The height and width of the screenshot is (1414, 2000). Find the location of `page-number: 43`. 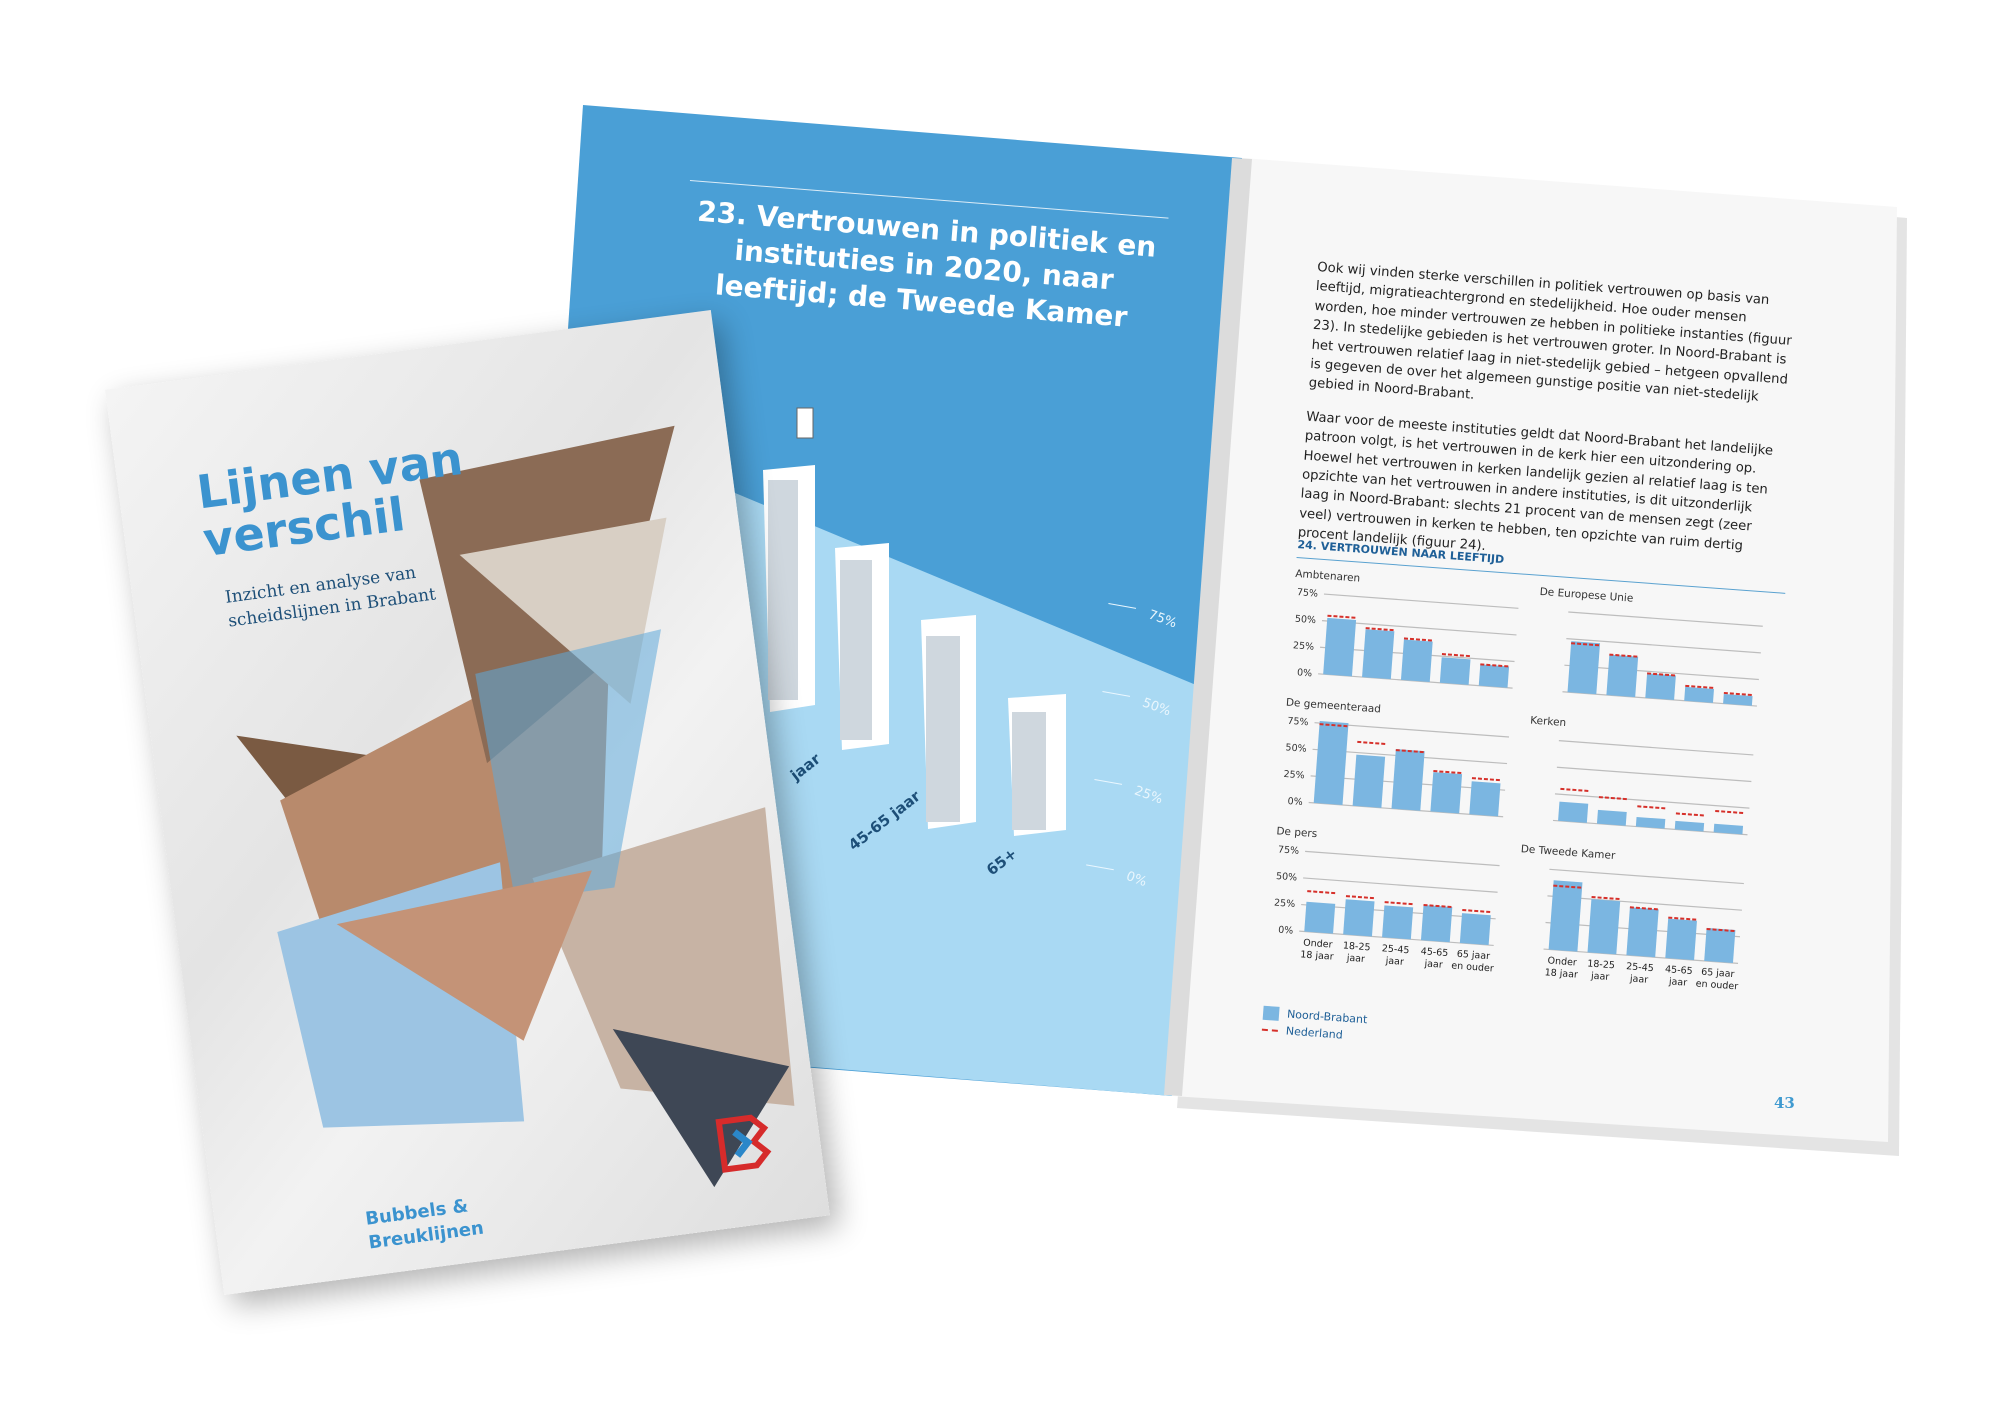

page-number: 43 is located at coordinates (1784, 1103).